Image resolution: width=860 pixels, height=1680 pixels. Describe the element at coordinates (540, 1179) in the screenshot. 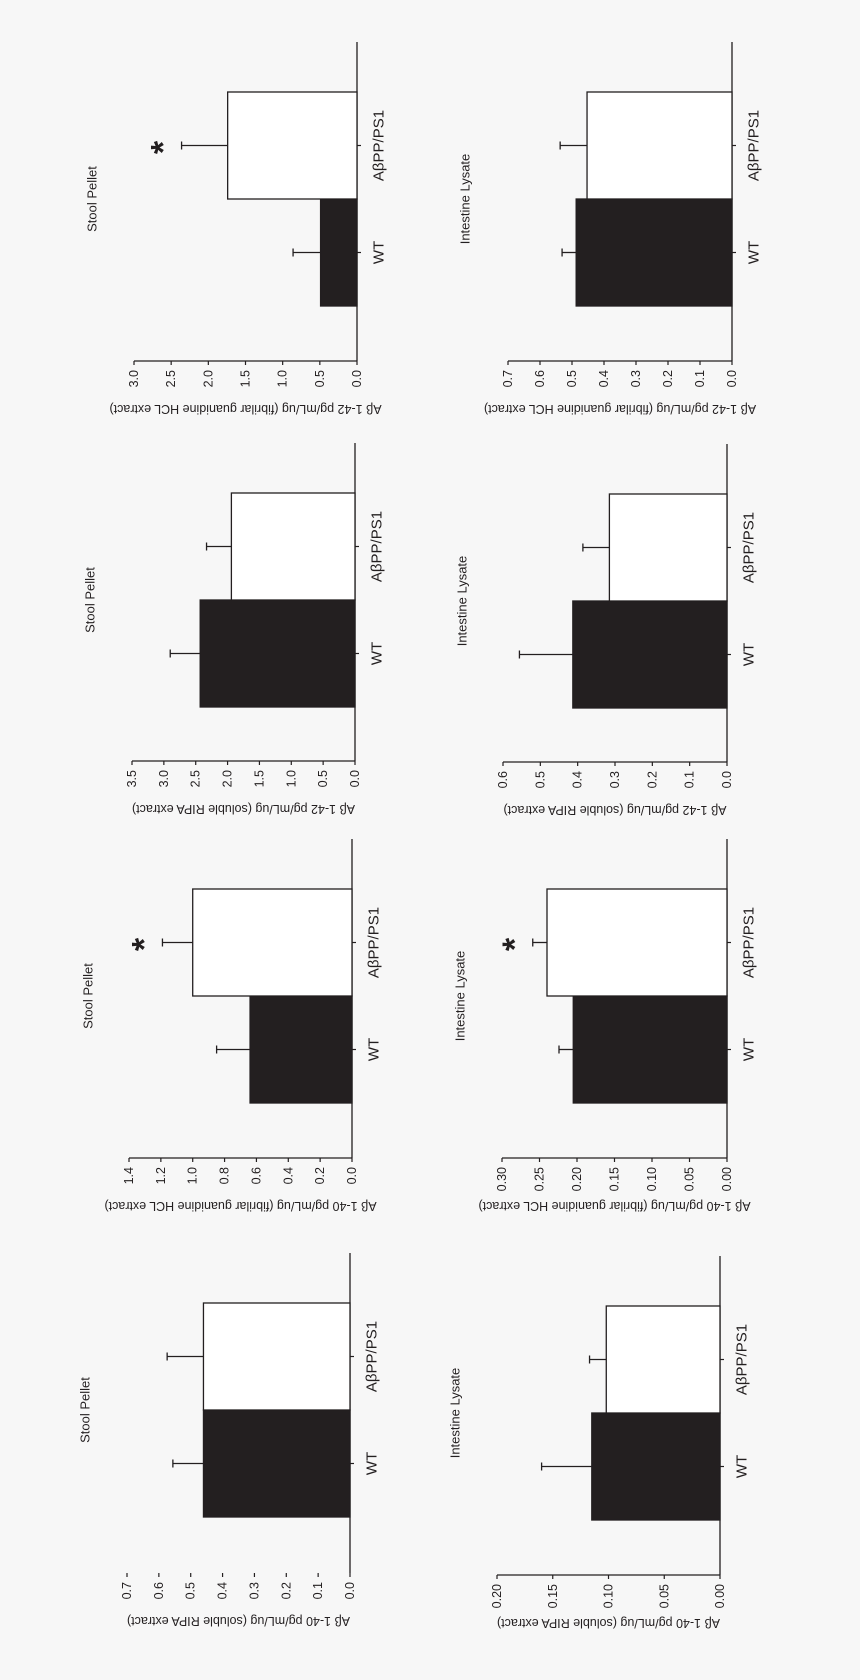

I see `tick-label: 0.25` at that location.